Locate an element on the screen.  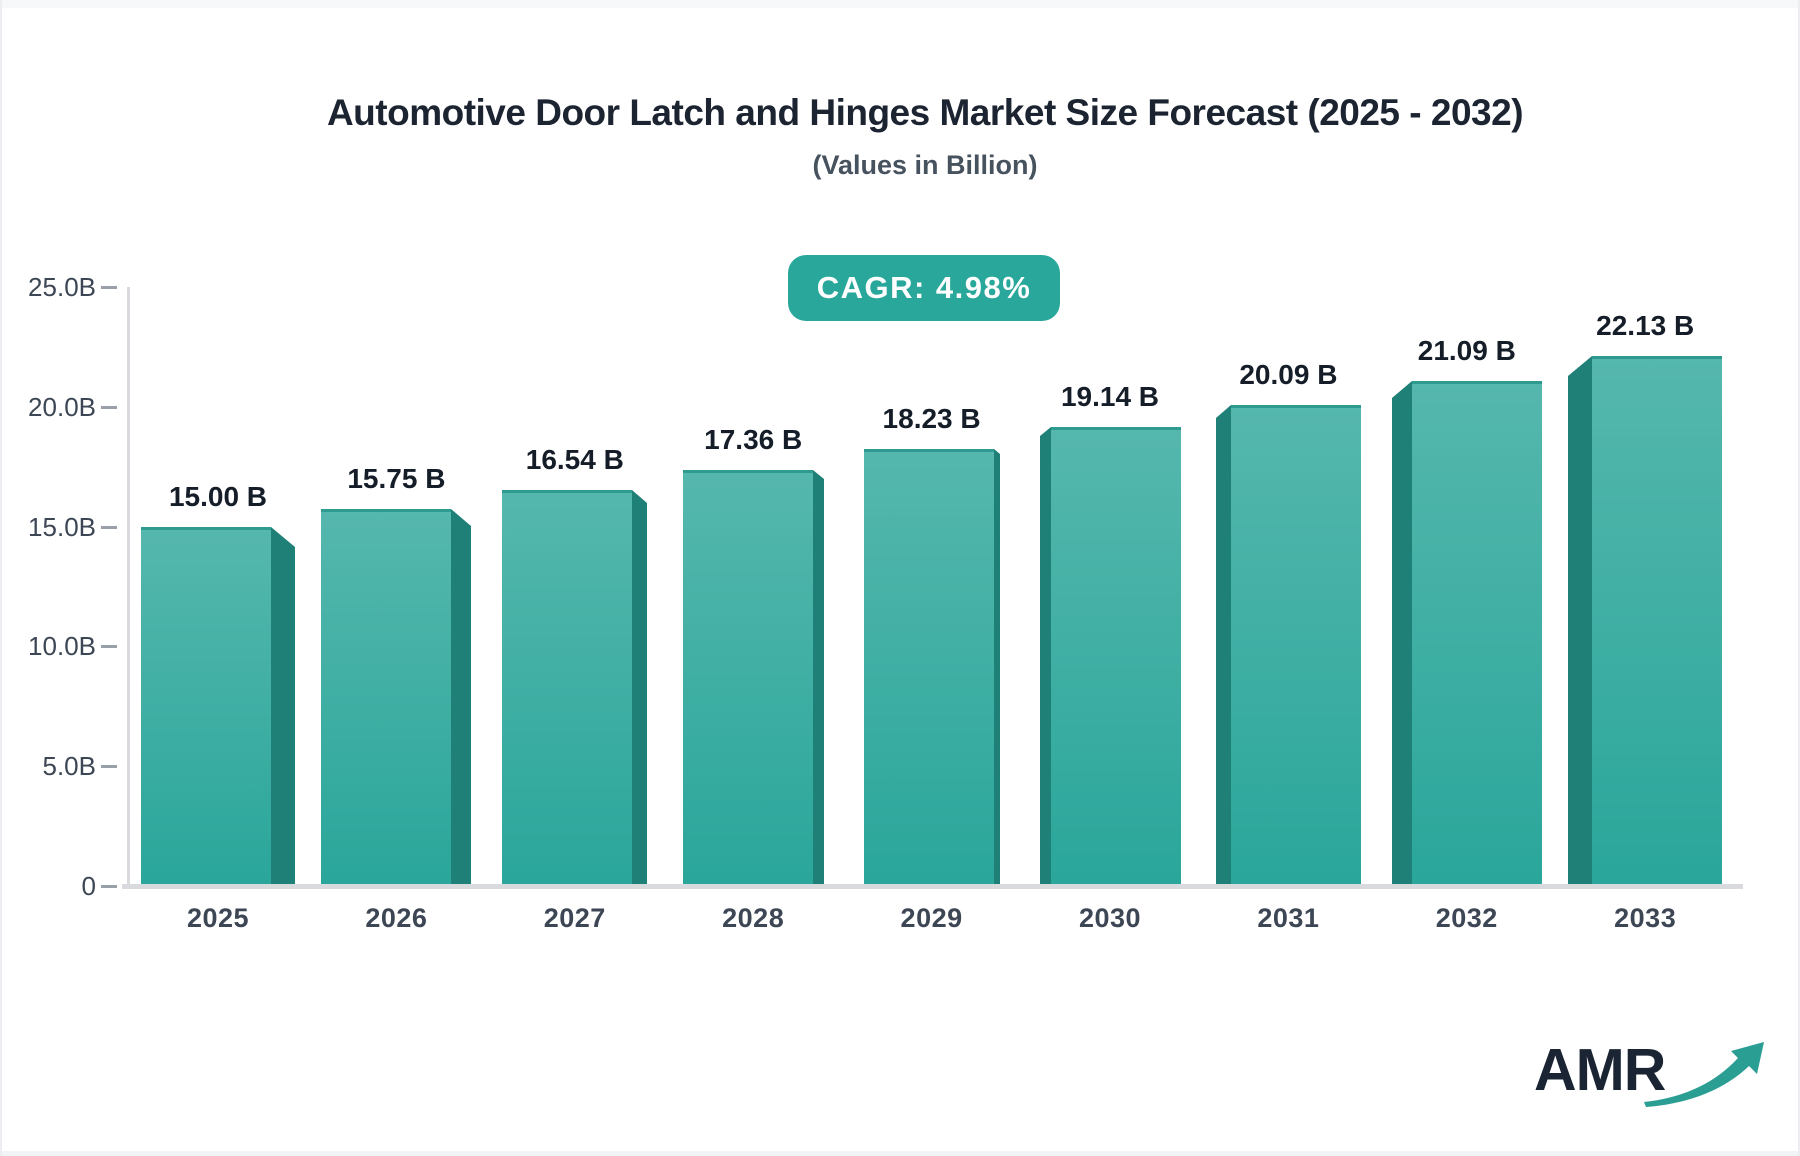
bar-2026 is located at coordinates (386, 697).